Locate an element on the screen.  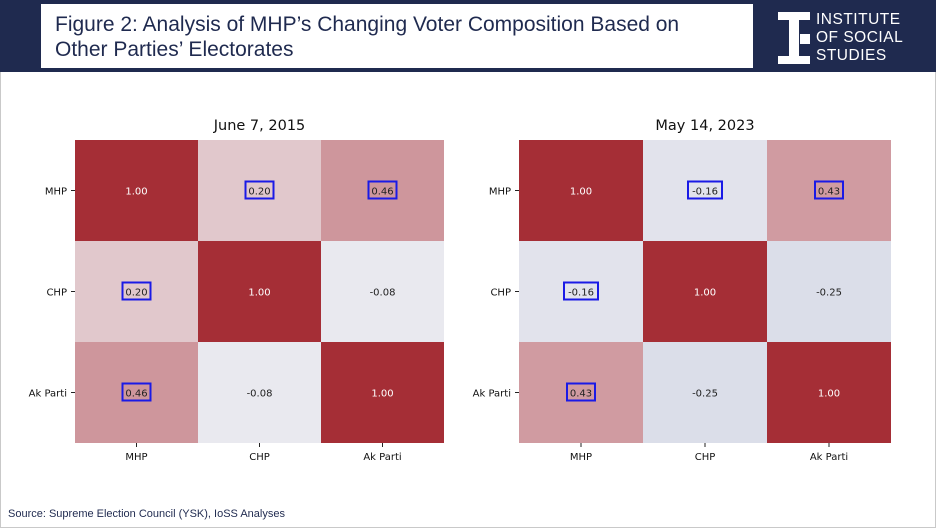
chart-title: May 14, 2023 is located at coordinates (704, 126).